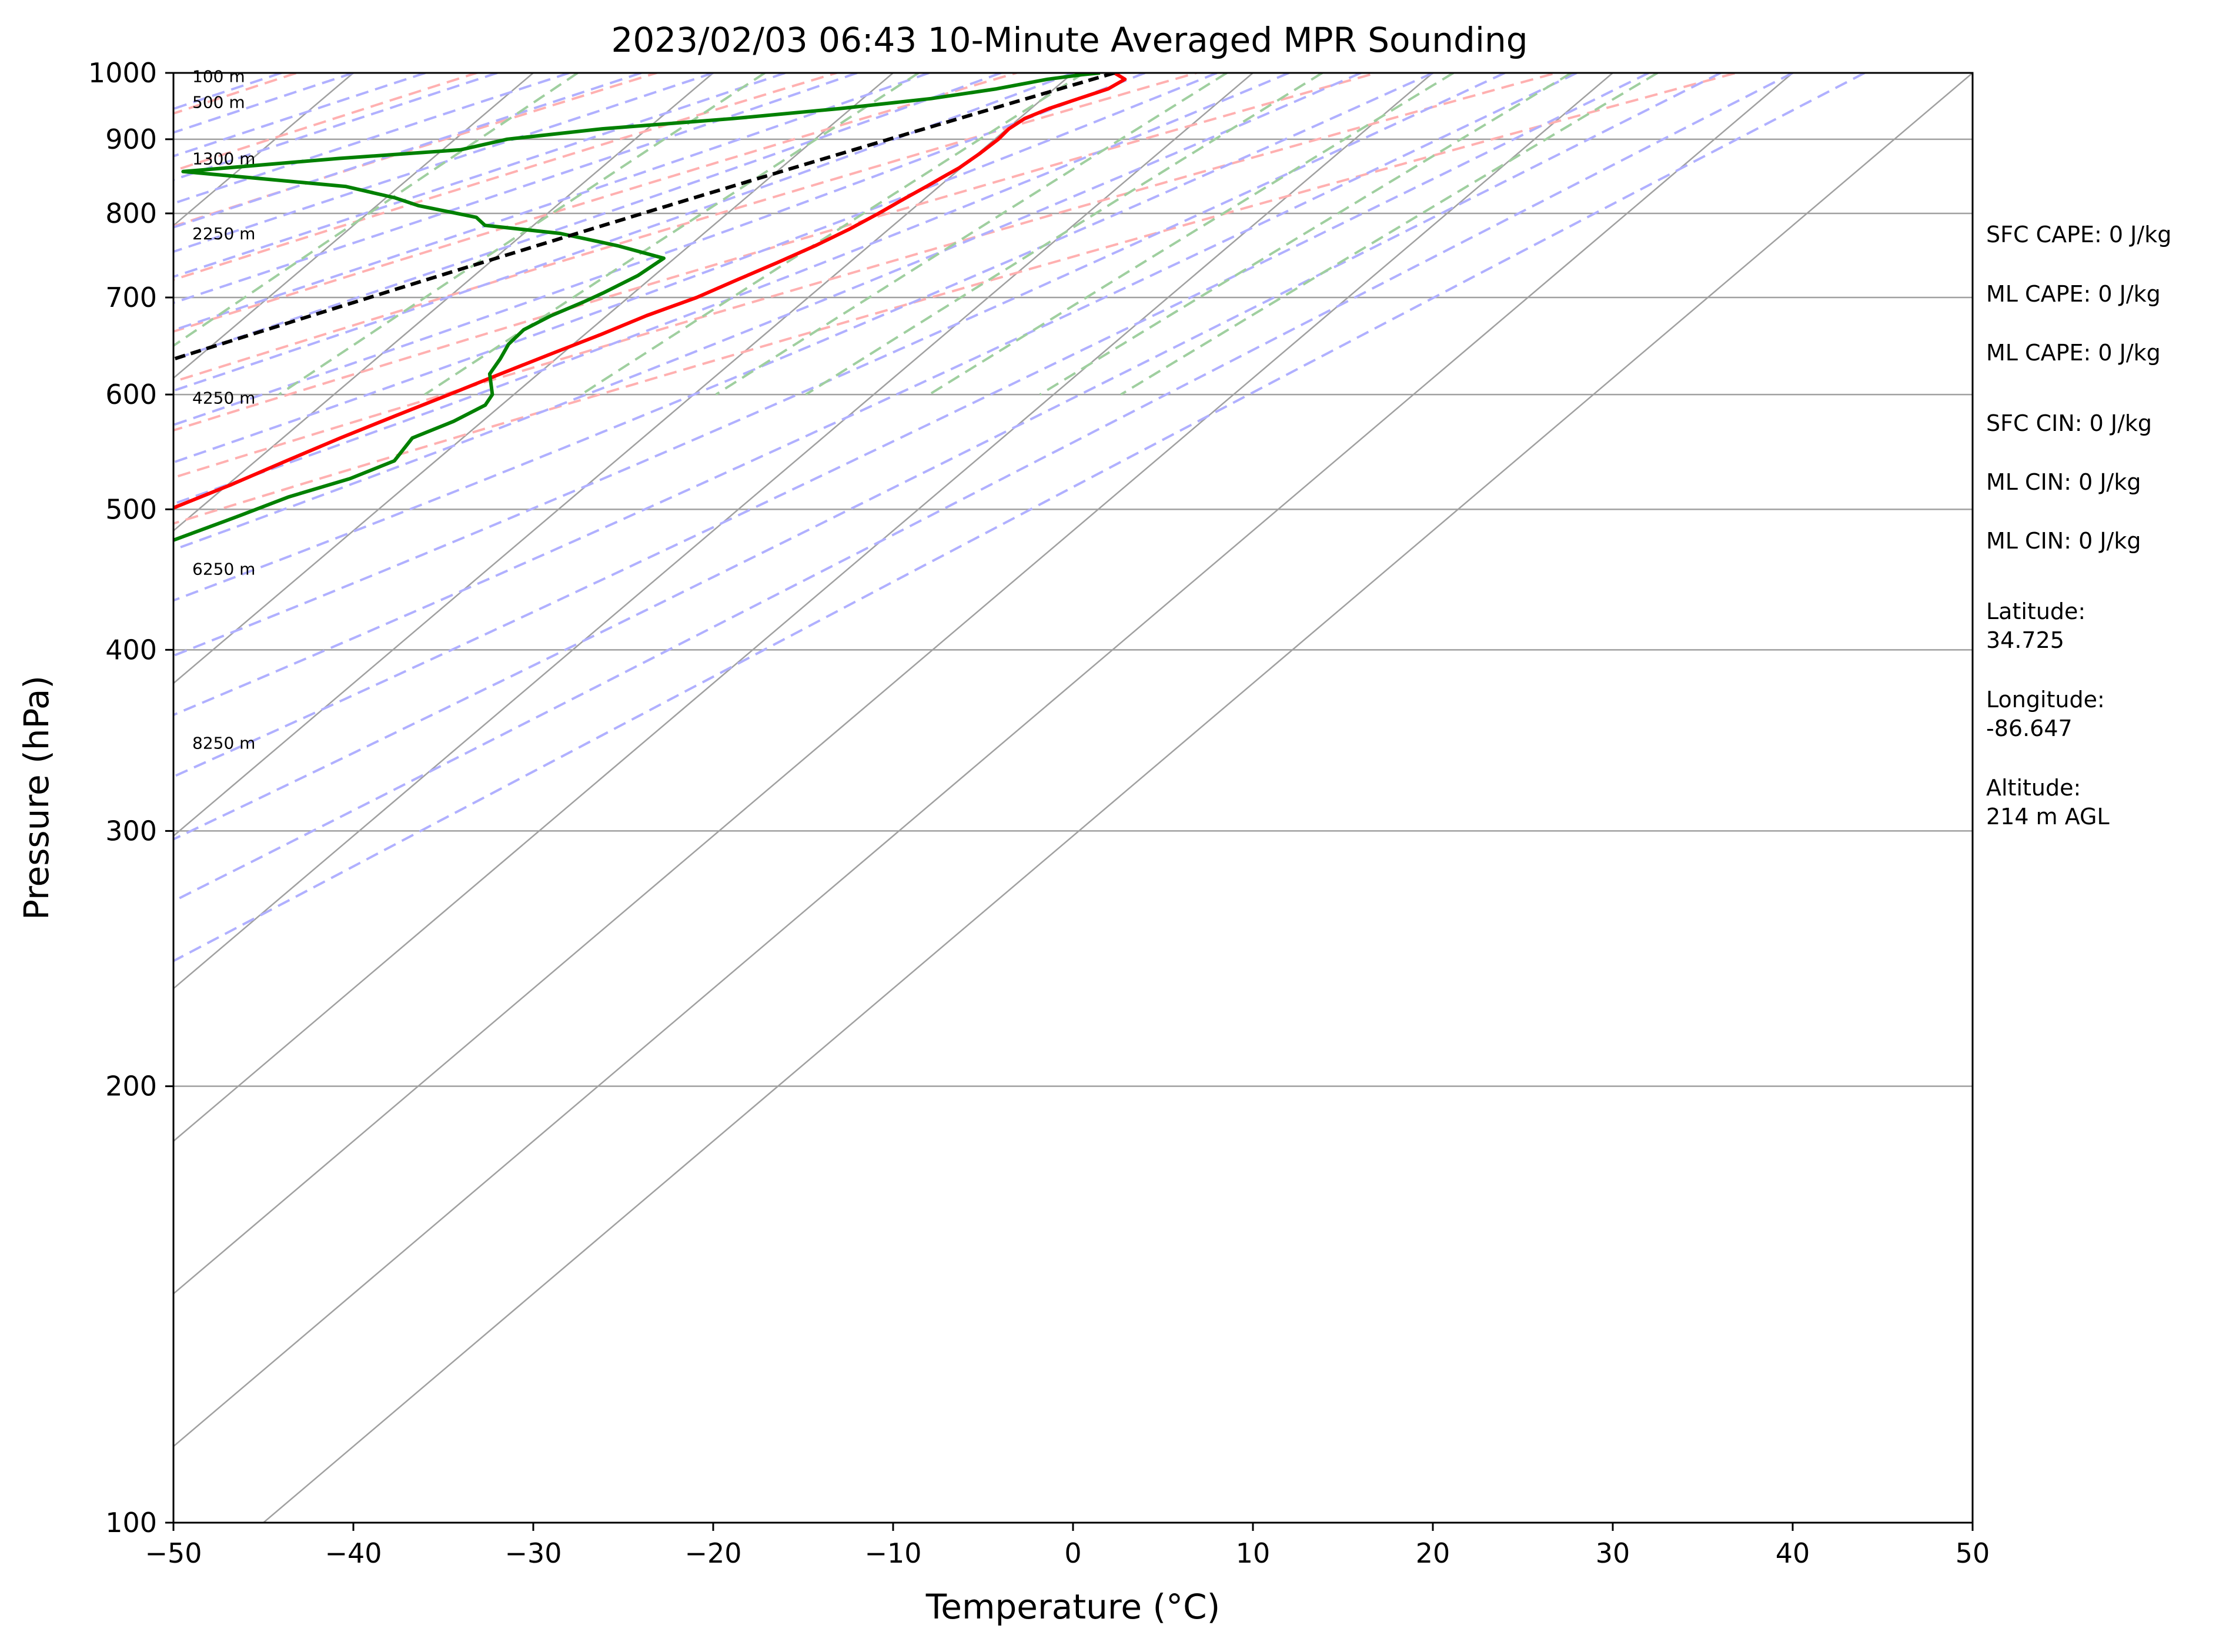 This screenshot has width=2226, height=1652. Describe the element at coordinates (1072, 1553) in the screenshot. I see `x-tick-label: 0` at that location.